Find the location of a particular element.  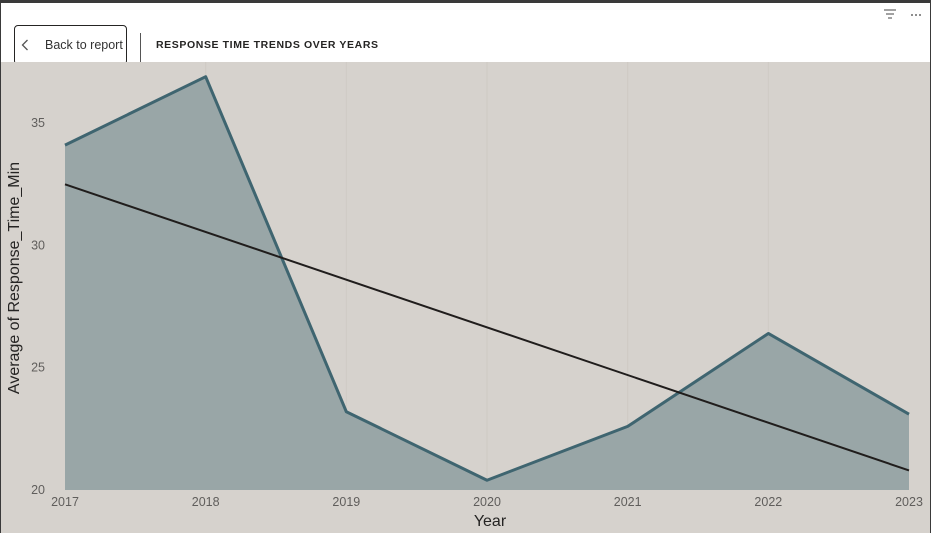

x-tick-label: 2022 is located at coordinates (768, 502).